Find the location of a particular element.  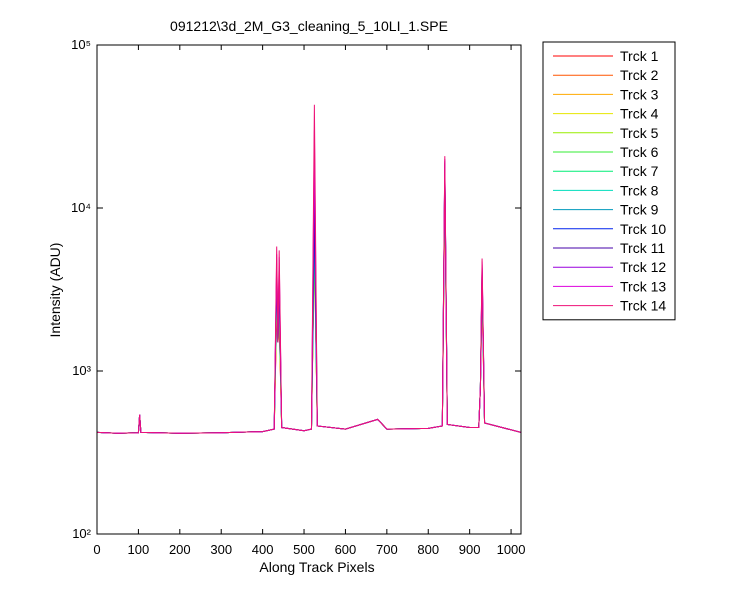

x-axis-label: Along Track Pixels is located at coordinates (316, 567).